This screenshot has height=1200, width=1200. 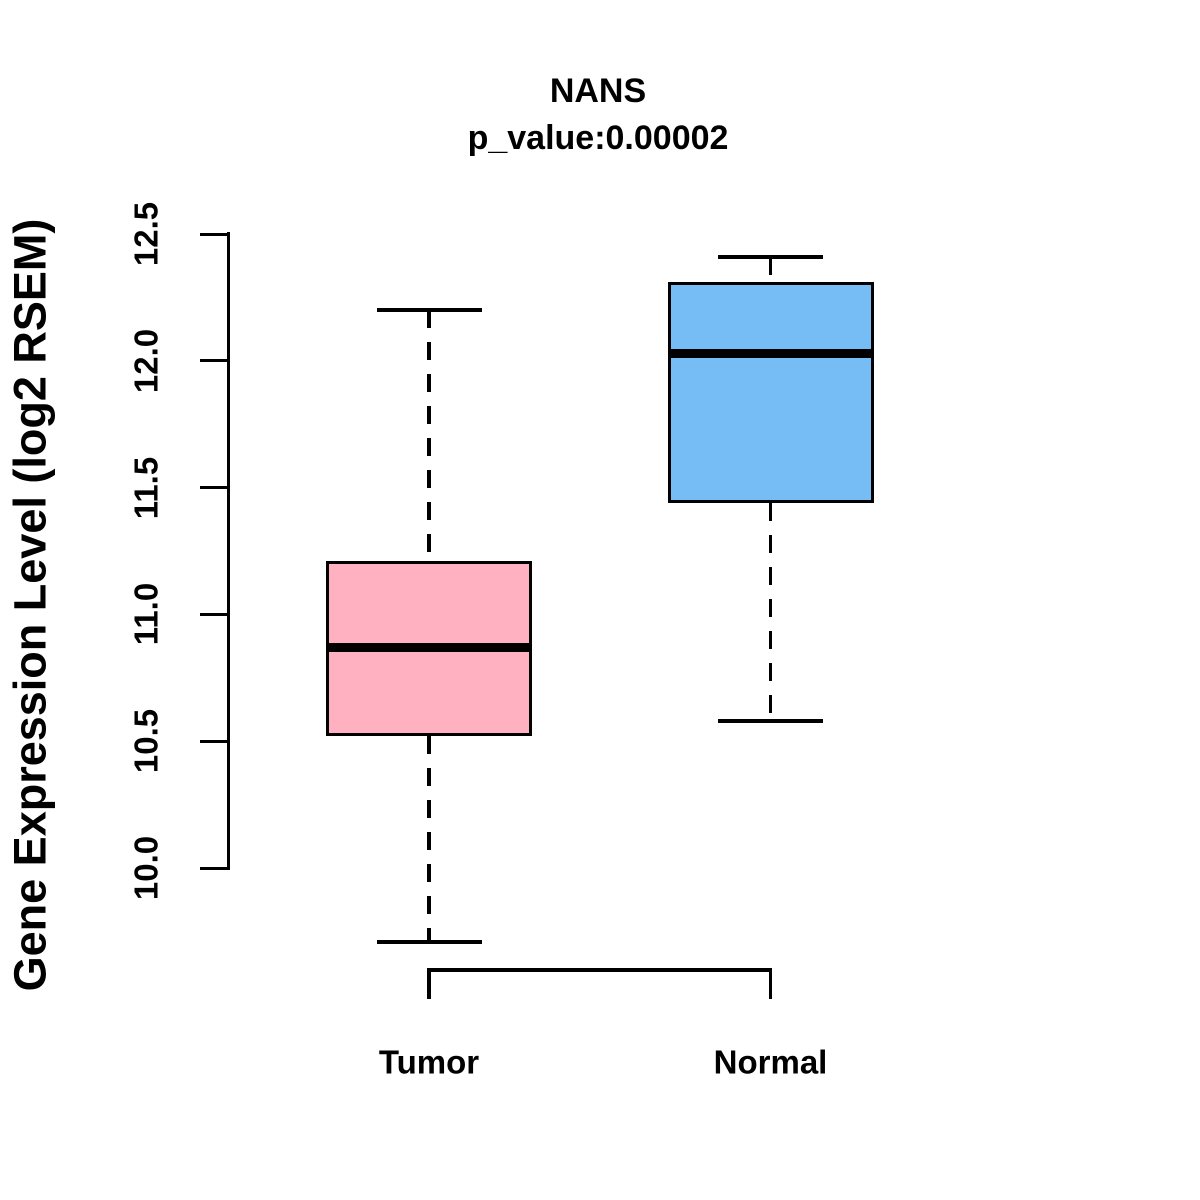 What do you see at coordinates (598, 138) in the screenshot?
I see `chart-subtitle: p_value:0.00002` at bounding box center [598, 138].